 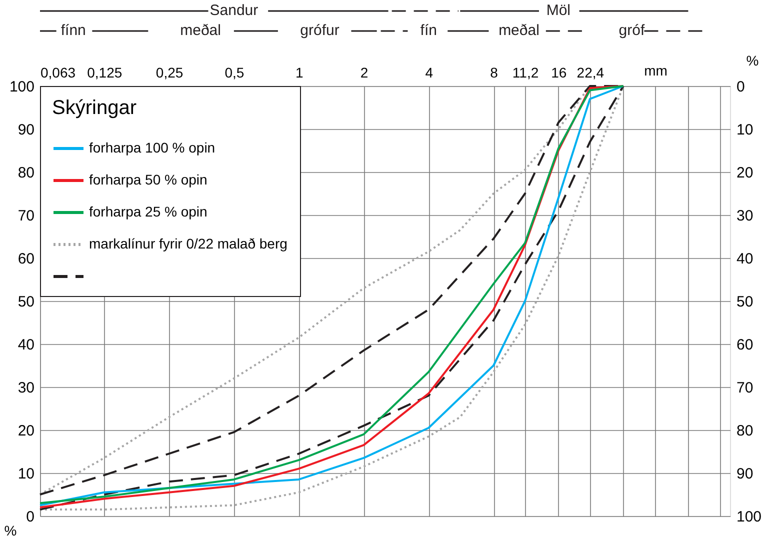 What do you see at coordinates (73, 30) in the screenshot?
I see `text: fínn` at bounding box center [73, 30].